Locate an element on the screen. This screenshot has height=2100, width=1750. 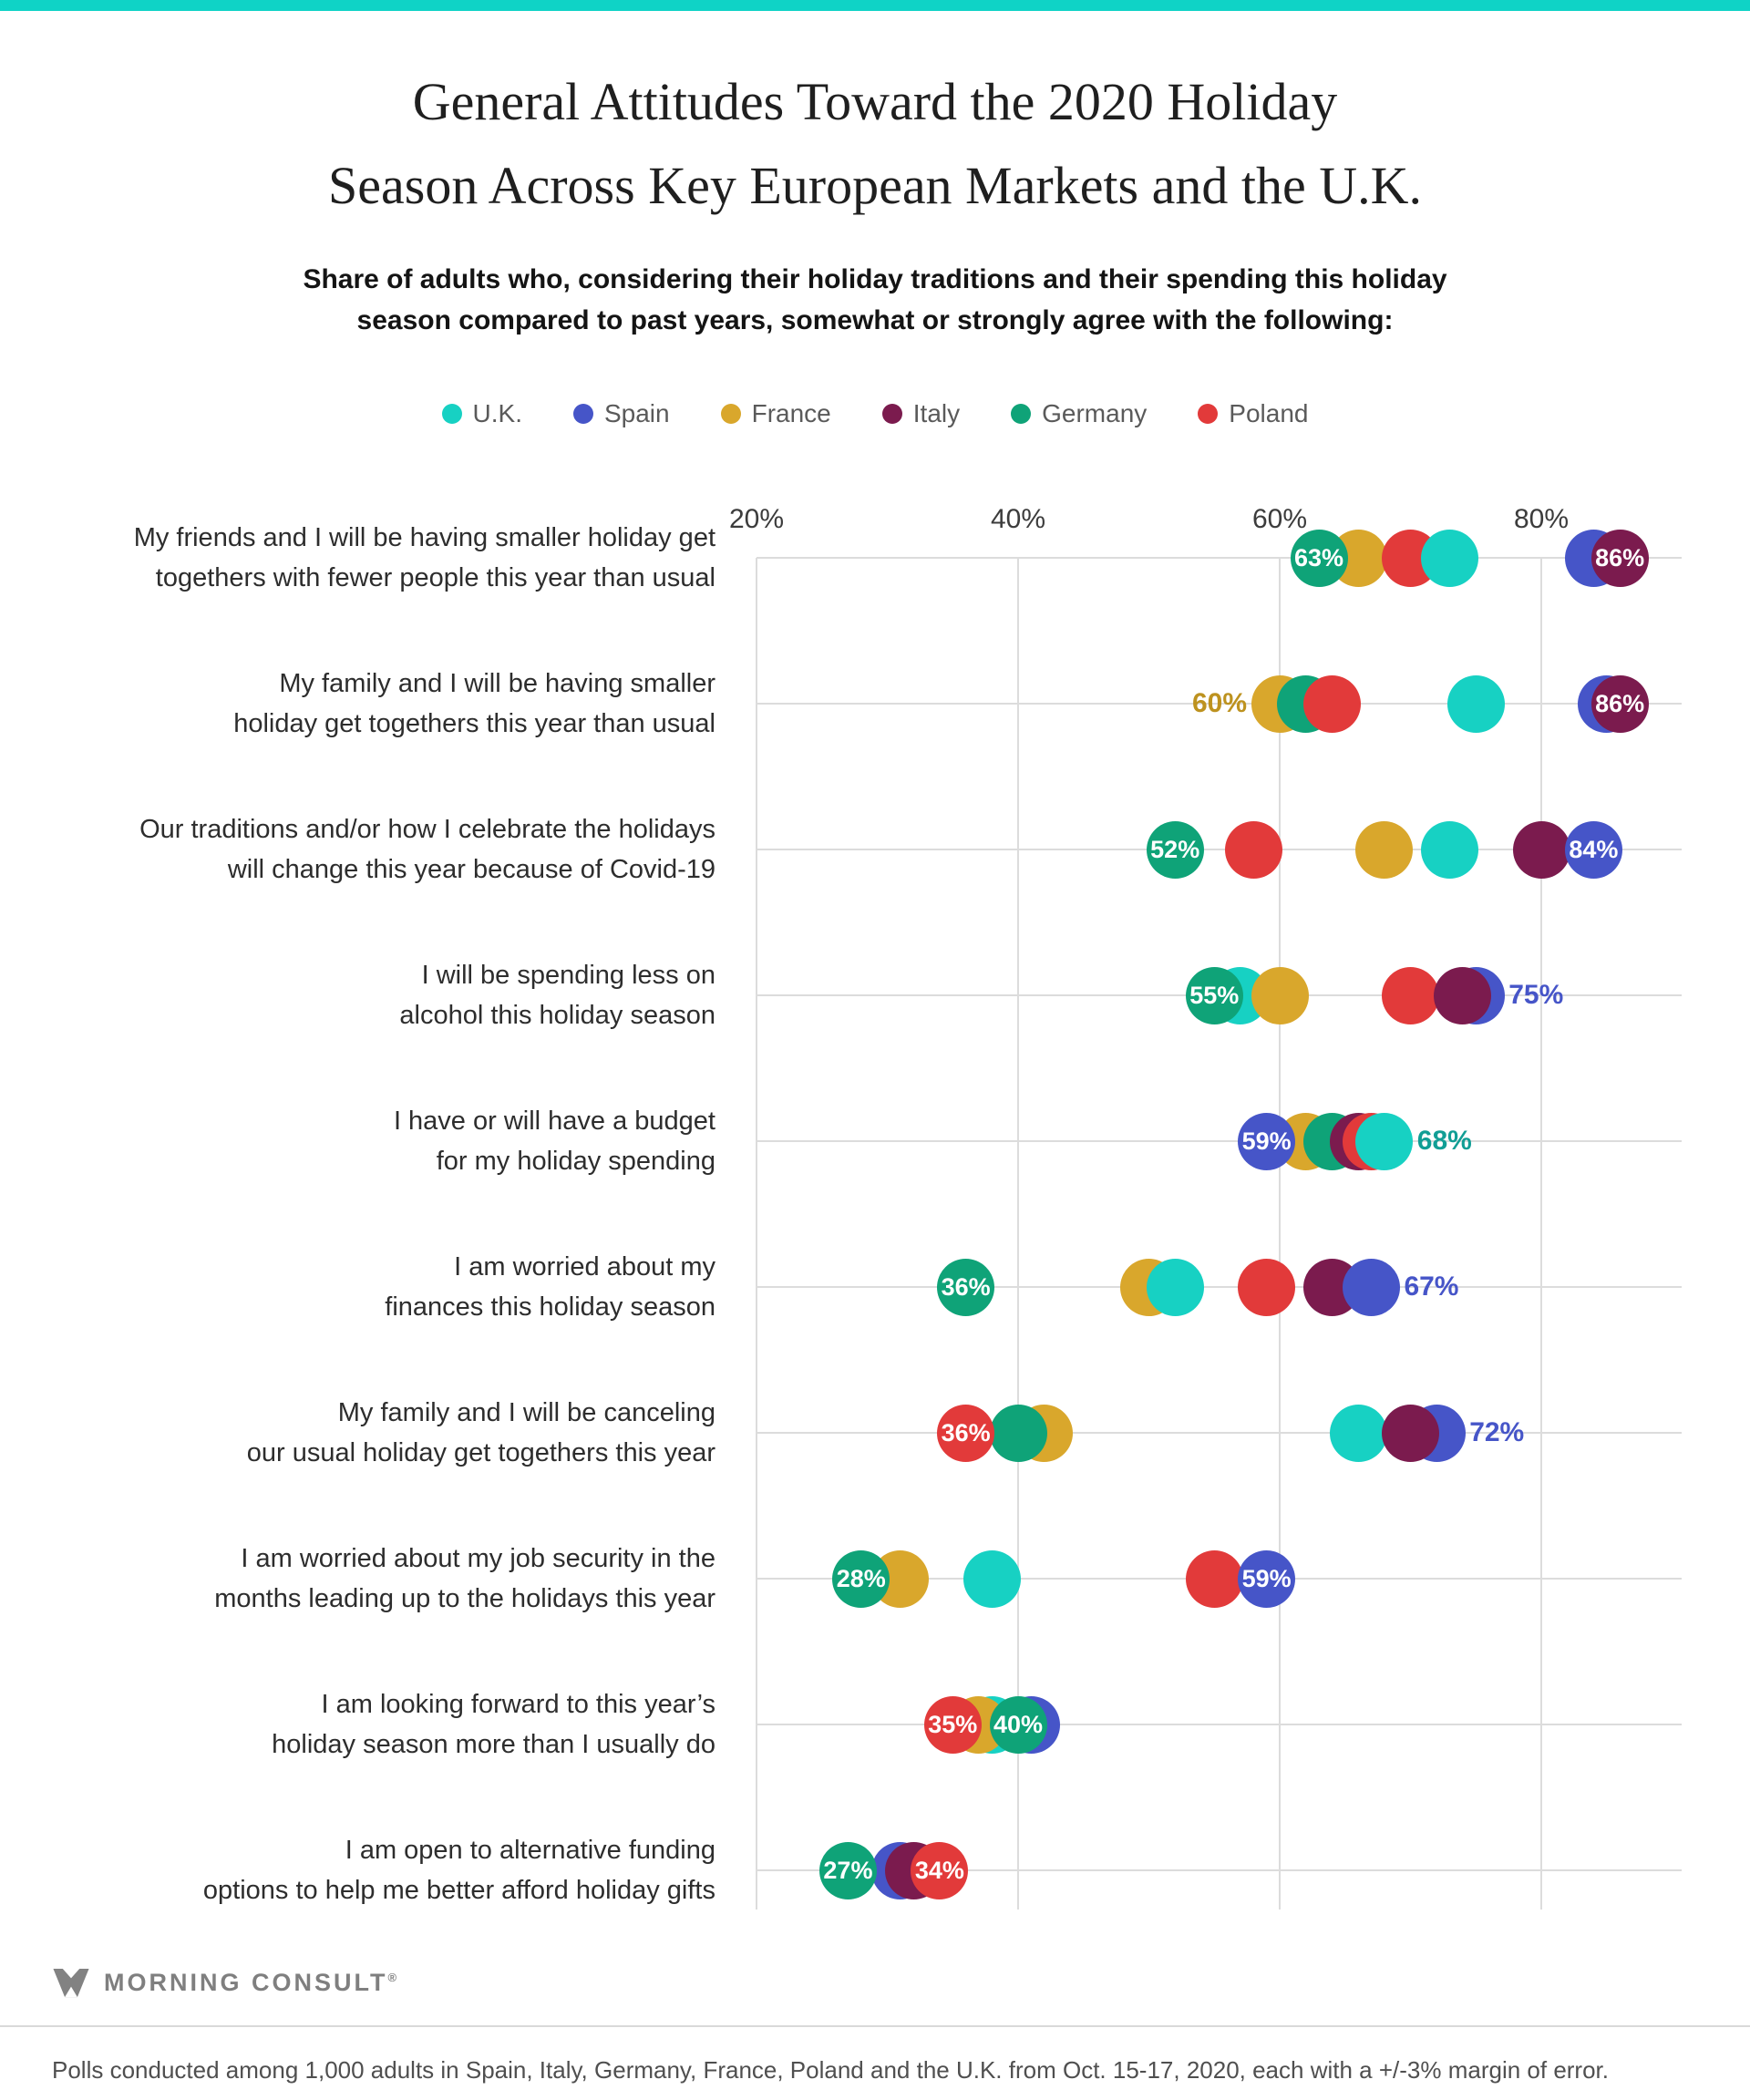
data-dot-germany is located at coordinates (1018, 1433).